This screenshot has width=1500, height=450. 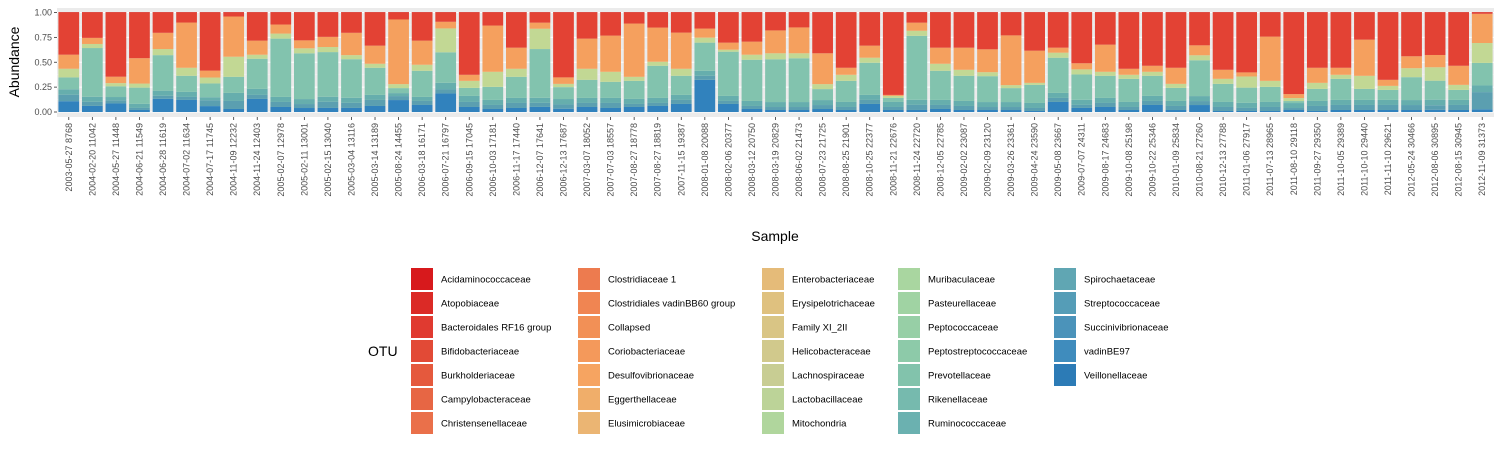 What do you see at coordinates (681, 159) in the screenshot?
I see `x-tick-label: 2007-11-15 19387` at bounding box center [681, 159].